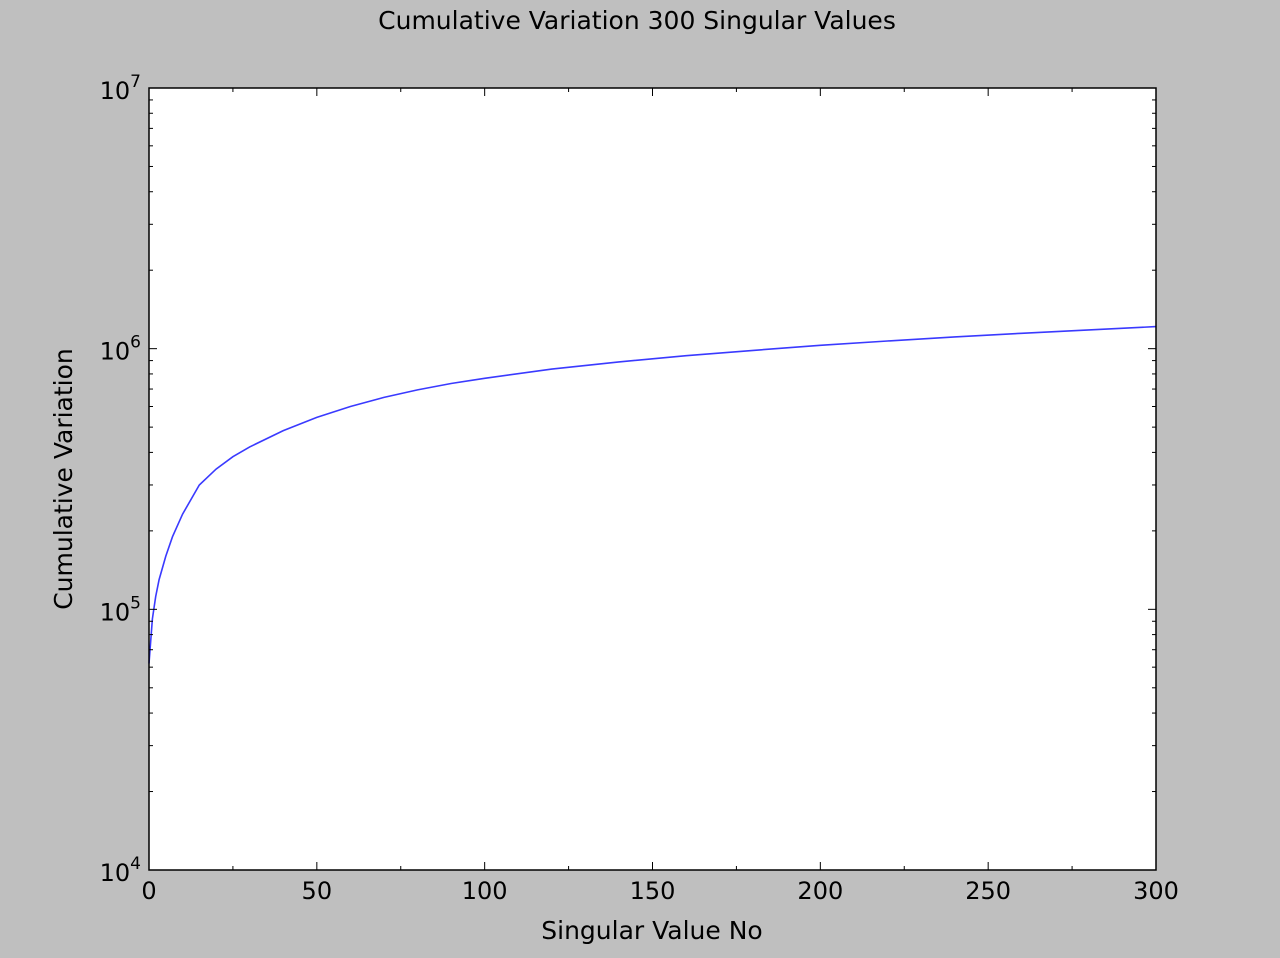  Describe the element at coordinates (485, 891) in the screenshot. I see `x-tick-label: 100` at that location.